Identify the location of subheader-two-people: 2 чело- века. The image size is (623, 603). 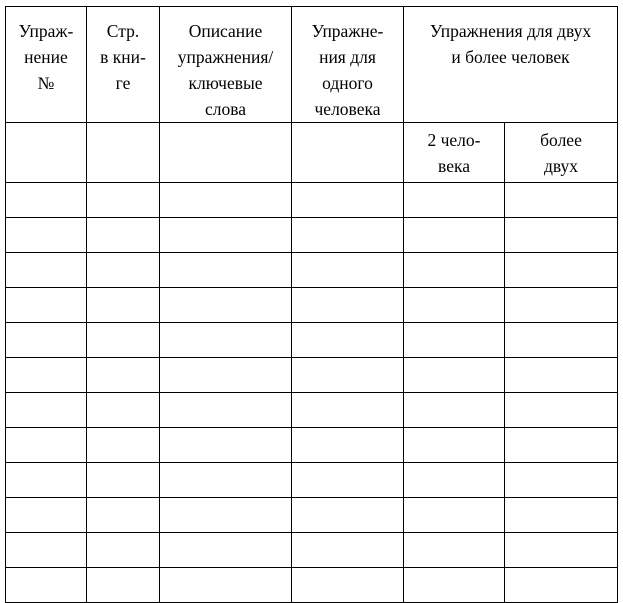
(454, 152).